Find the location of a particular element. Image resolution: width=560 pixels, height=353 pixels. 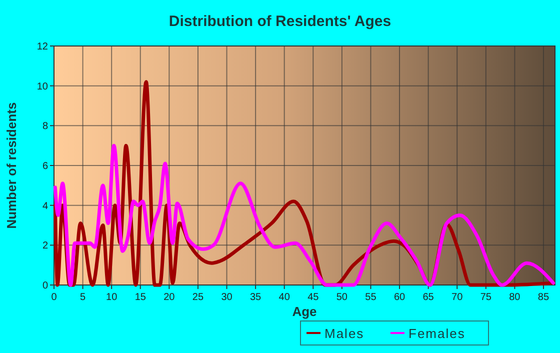

x-tick-label: 55 is located at coordinates (371, 297).